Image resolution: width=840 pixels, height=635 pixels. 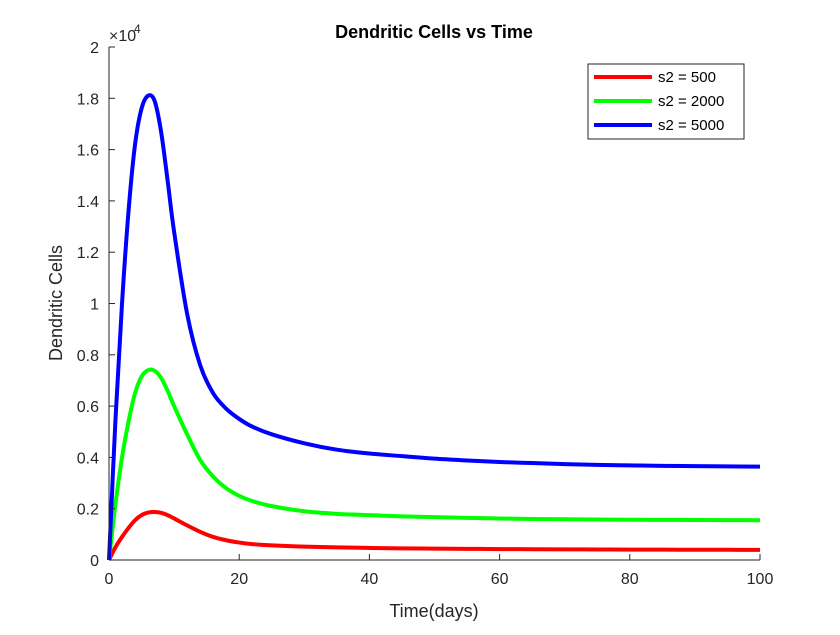 What do you see at coordinates (88, 356) in the screenshot?
I see `y-tick-label: 0.8` at bounding box center [88, 356].